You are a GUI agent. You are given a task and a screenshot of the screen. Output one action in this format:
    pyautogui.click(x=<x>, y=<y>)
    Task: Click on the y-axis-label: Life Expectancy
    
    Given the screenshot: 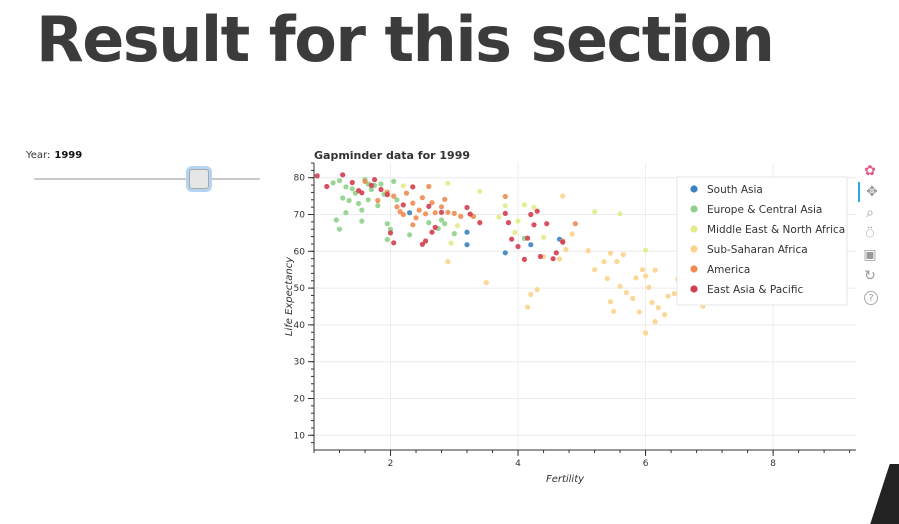 What is the action you would take?
    pyautogui.click(x=289, y=296)
    